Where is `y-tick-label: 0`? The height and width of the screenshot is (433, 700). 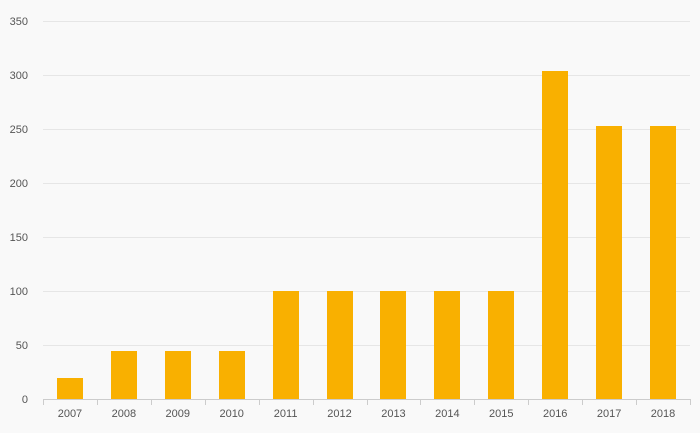 y-tick-label: 0 is located at coordinates (25, 400).